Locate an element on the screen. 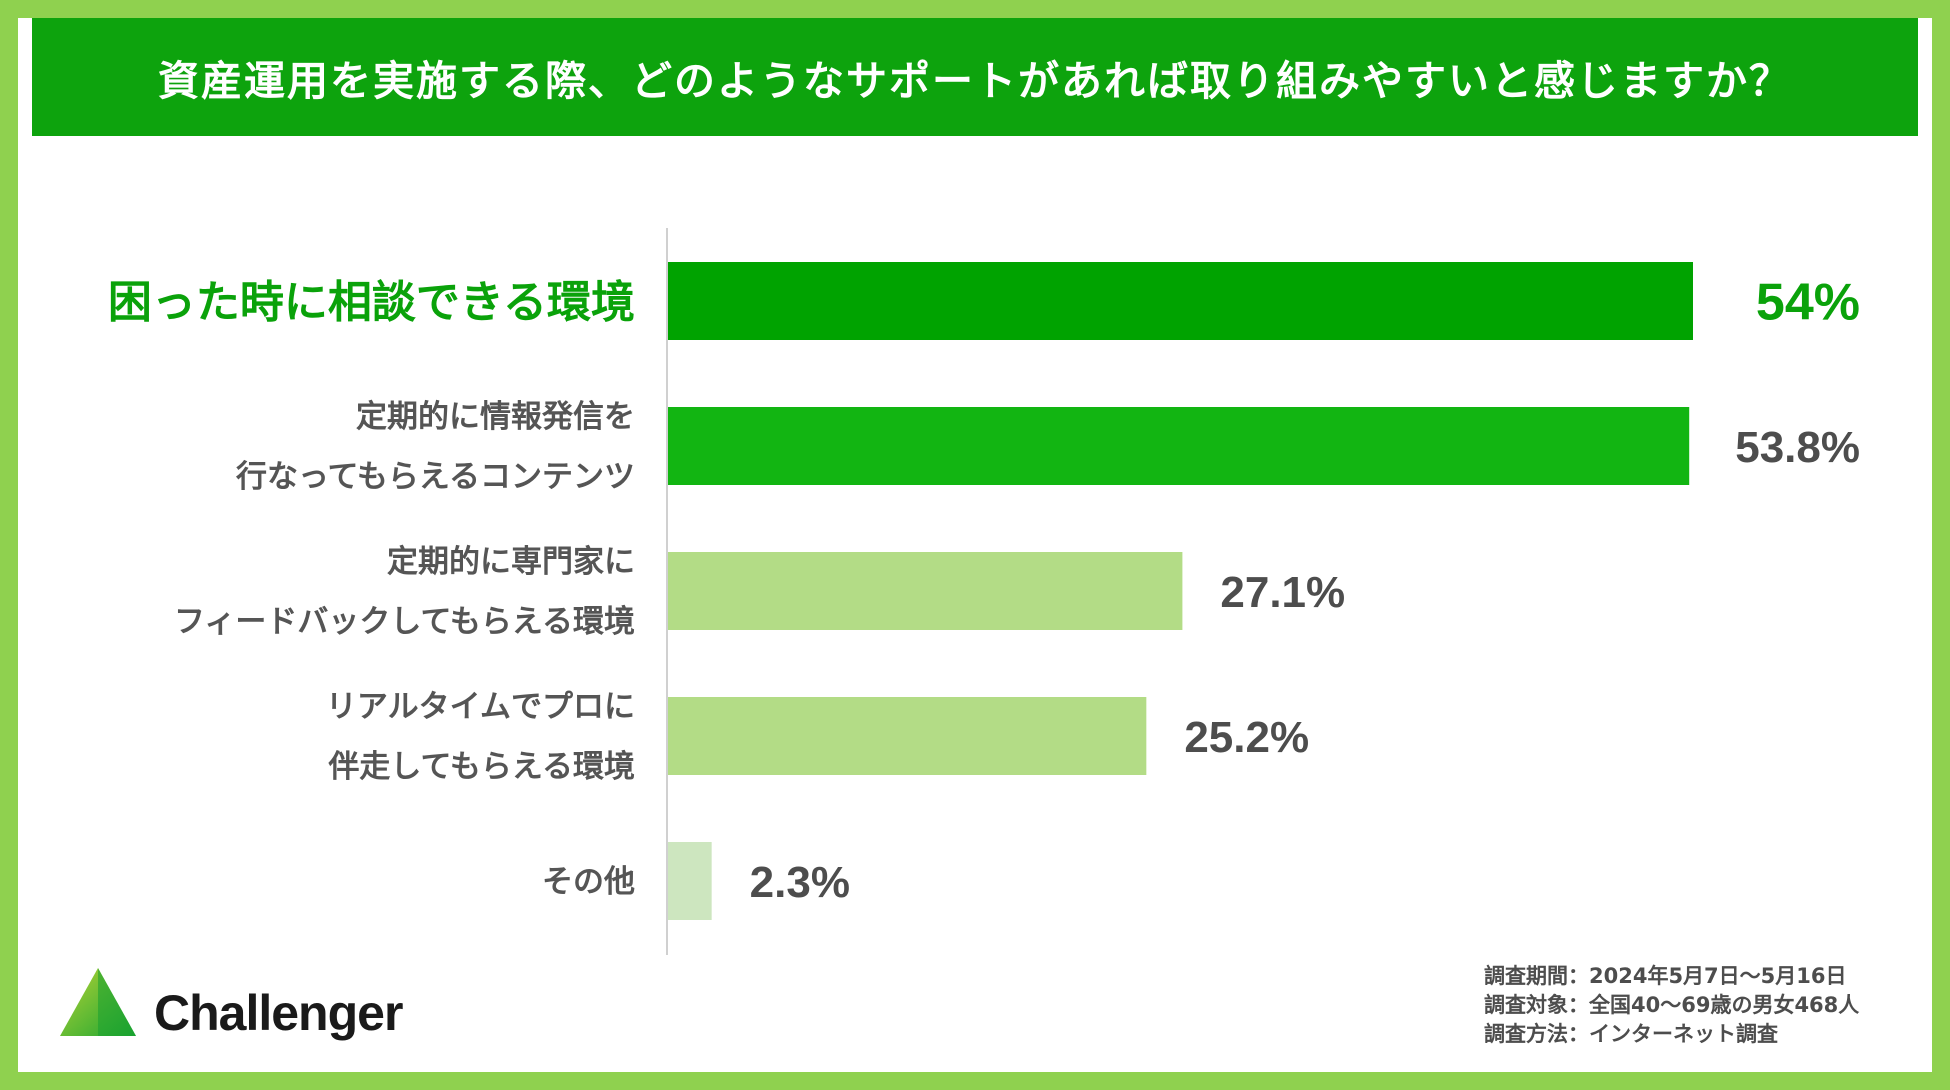 This screenshot has height=1090, width=1950. category-label-3-1: 伴走してもらえる環境 is located at coordinates (481, 767).